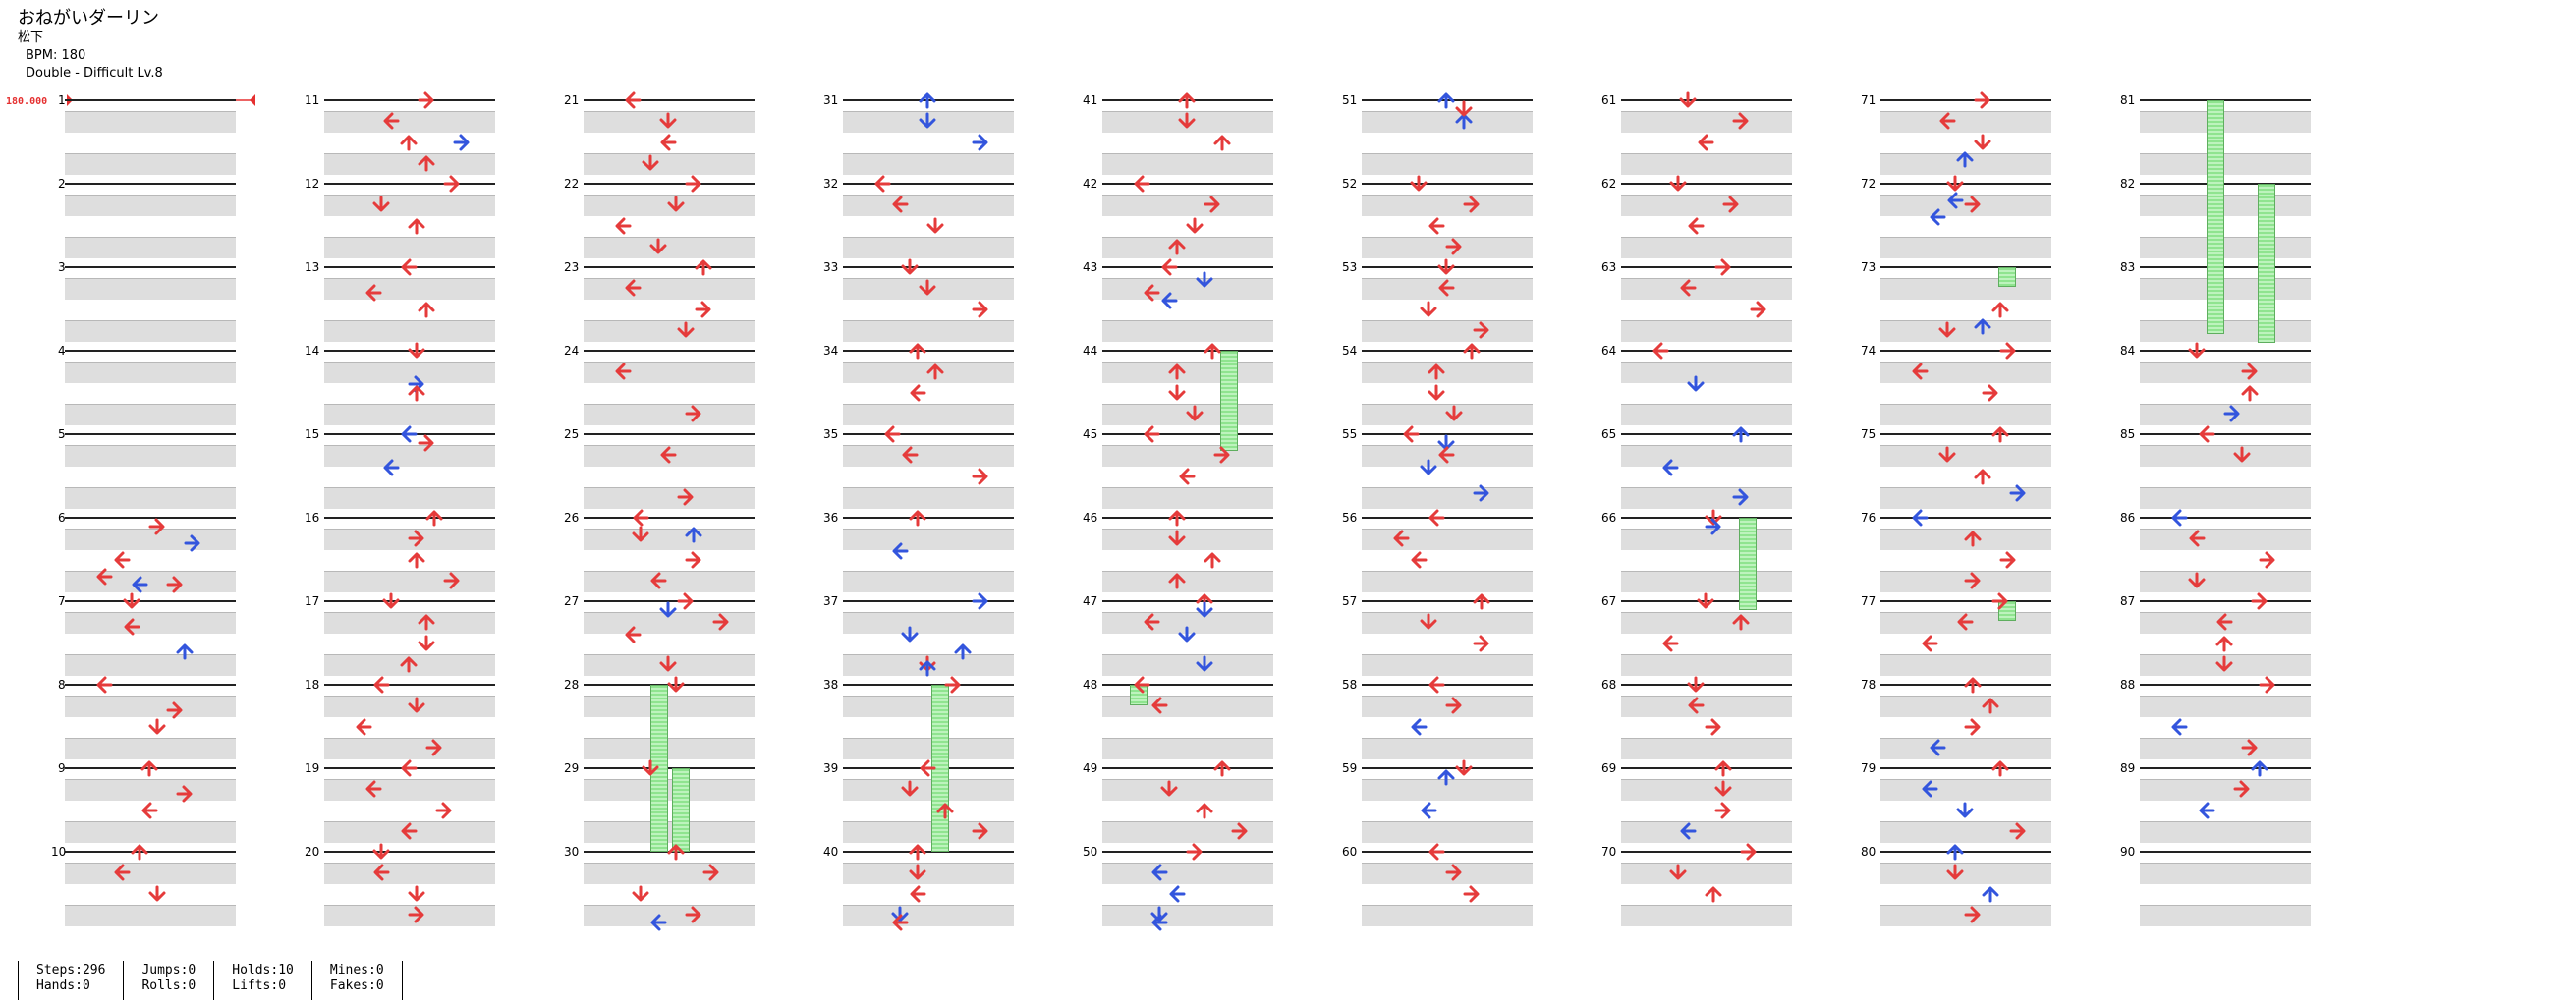 The width and height of the screenshot is (2576, 1006). What do you see at coordinates (62, 685) in the screenshot?
I see `measure-number: 8` at bounding box center [62, 685].